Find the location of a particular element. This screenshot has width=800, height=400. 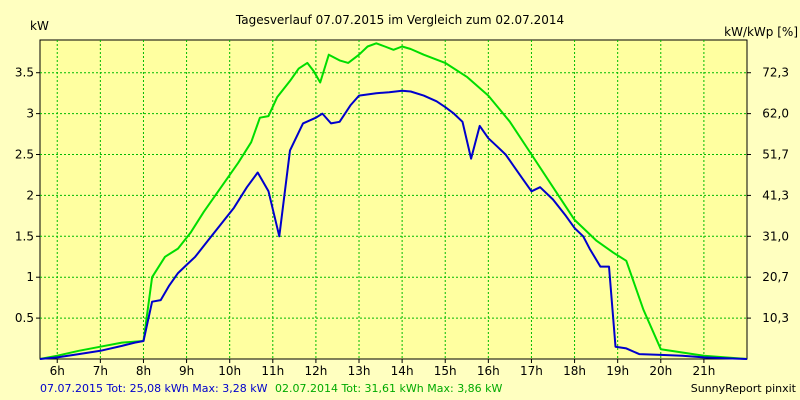

y-tick-label: 3.5 is located at coordinates (24, 73).